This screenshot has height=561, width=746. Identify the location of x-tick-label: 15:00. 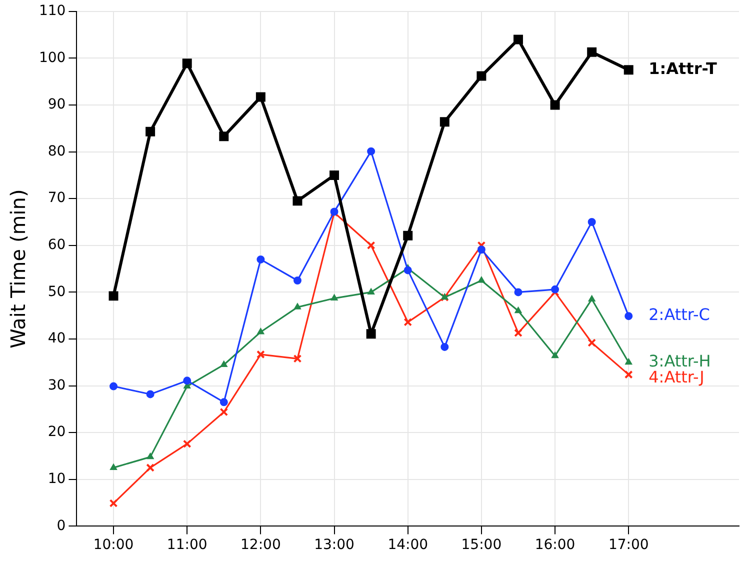
(481, 545).